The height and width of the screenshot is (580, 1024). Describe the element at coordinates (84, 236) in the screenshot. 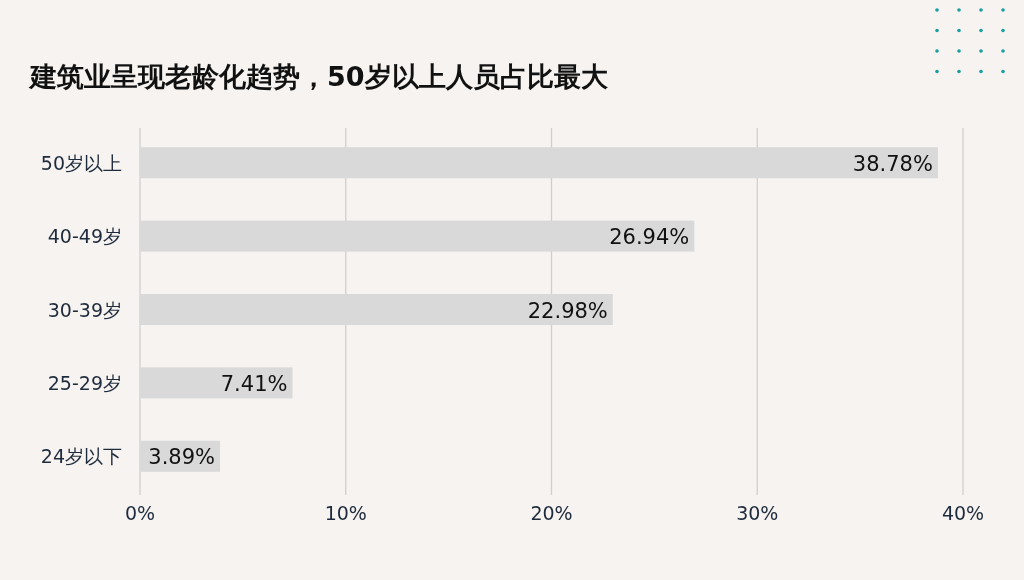

I see `y-tick-label: 40-49岁` at that location.